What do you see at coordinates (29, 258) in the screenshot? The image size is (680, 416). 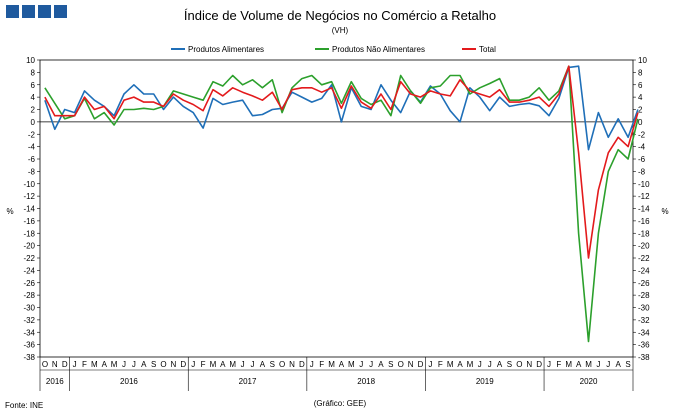 I see `y-tick-label-left: -22` at bounding box center [29, 258].